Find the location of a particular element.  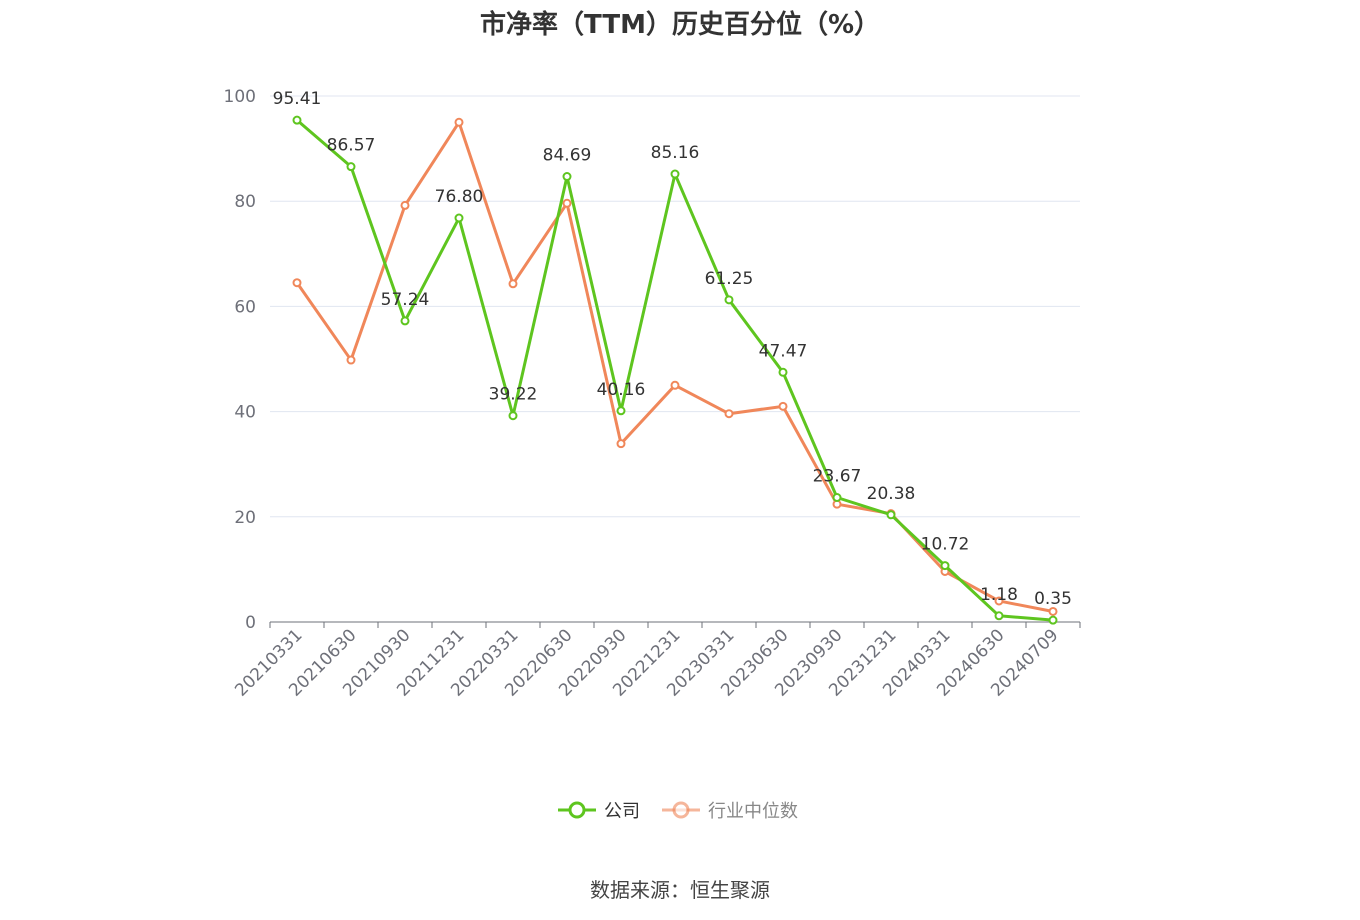

chart-title: 市净率（TTM）历史百分位（%） is located at coordinates (680, 25).